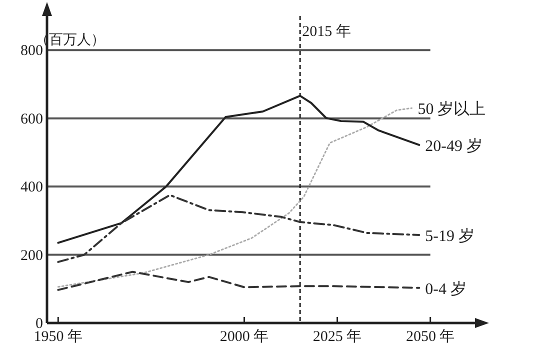 Image resolution: width=553 pixels, height=353 pixels. I want to click on series-label: 0-4 岁, so click(445, 289).